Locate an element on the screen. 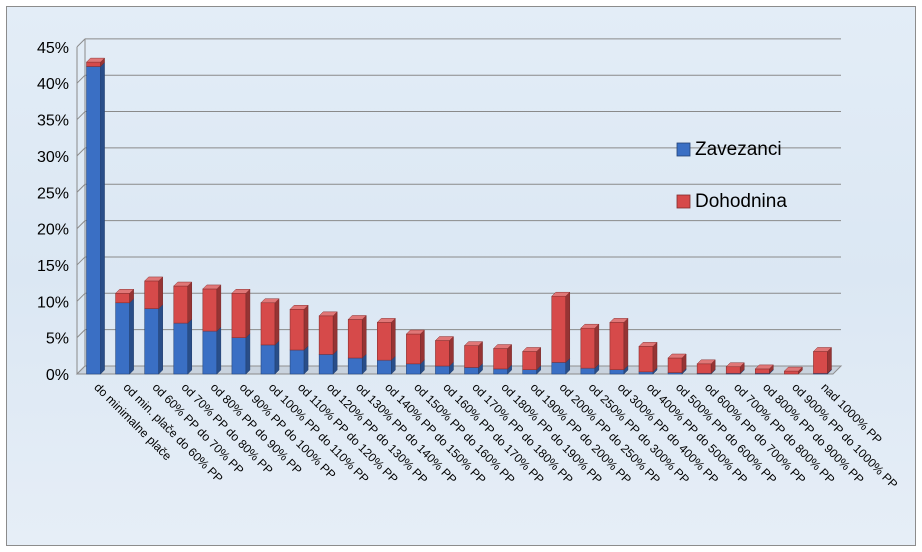 The width and height of the screenshot is (922, 552). legend-label: Zavezanci is located at coordinates (738, 149).